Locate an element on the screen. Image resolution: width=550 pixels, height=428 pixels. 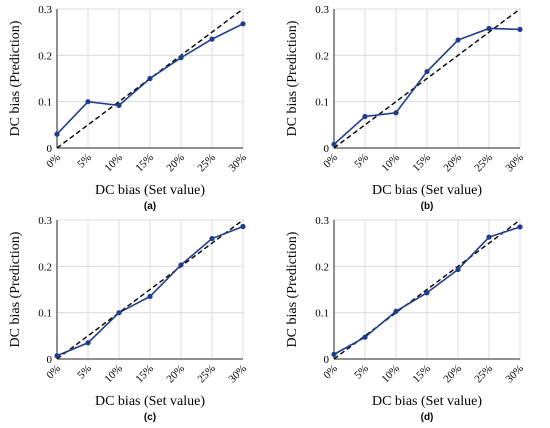
panel-label: (d) is located at coordinates (427, 417).